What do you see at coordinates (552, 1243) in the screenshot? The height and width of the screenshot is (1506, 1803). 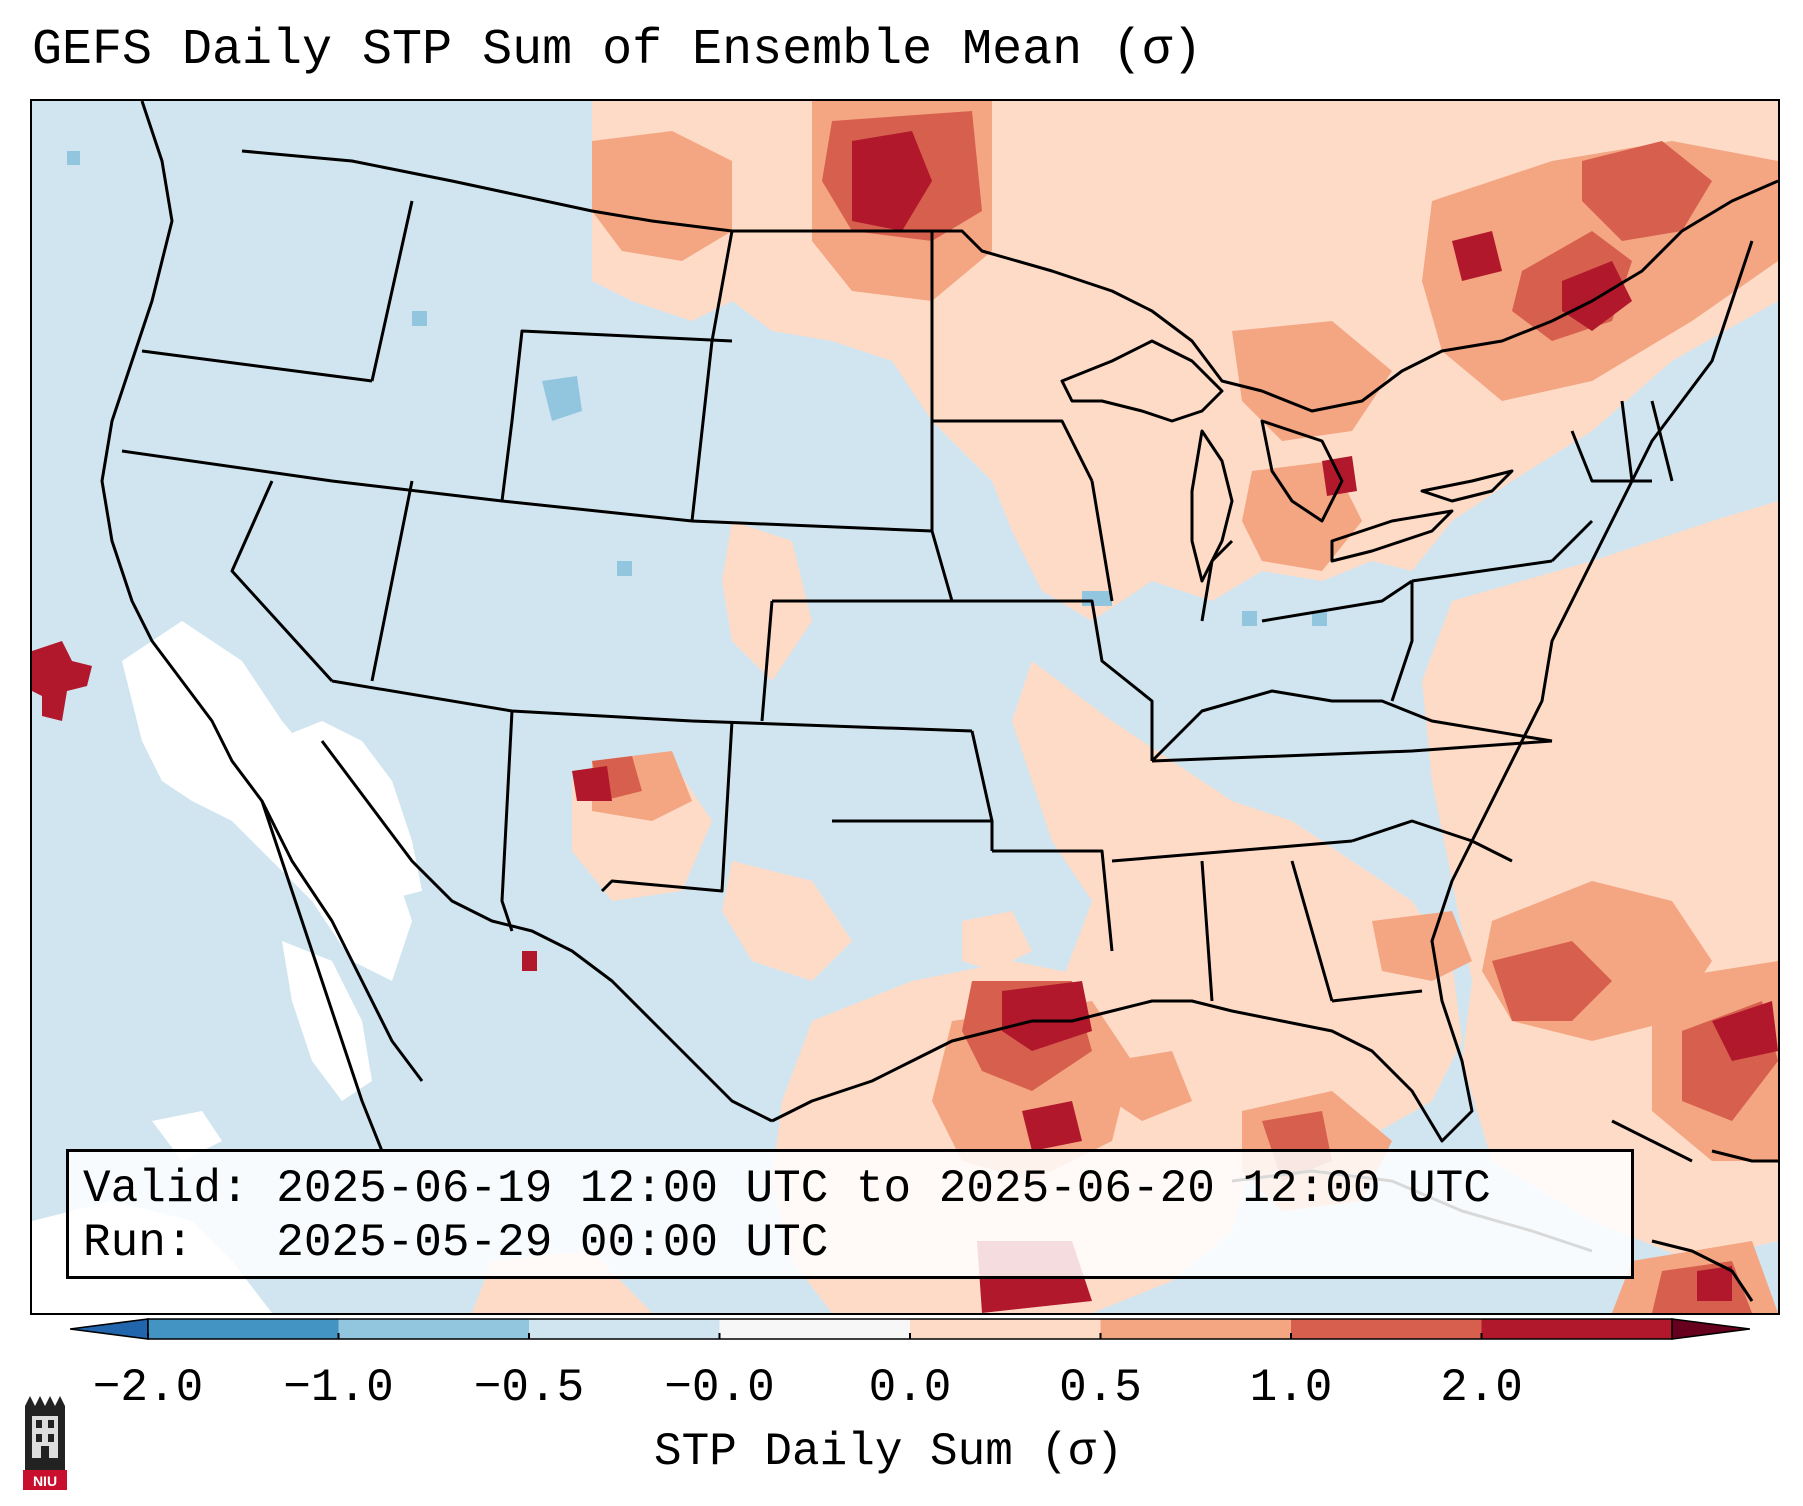 I see `run-value: 2025-05-29 00:00 UTC` at bounding box center [552, 1243].